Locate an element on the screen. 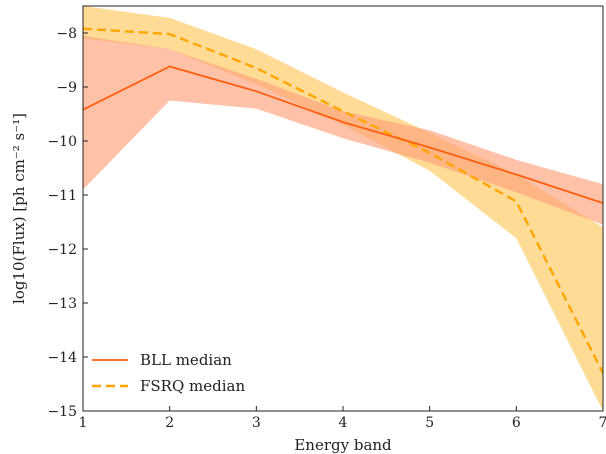 The width and height of the screenshot is (606, 454). legend-label-fsrq: FSRQ median is located at coordinates (192, 386).